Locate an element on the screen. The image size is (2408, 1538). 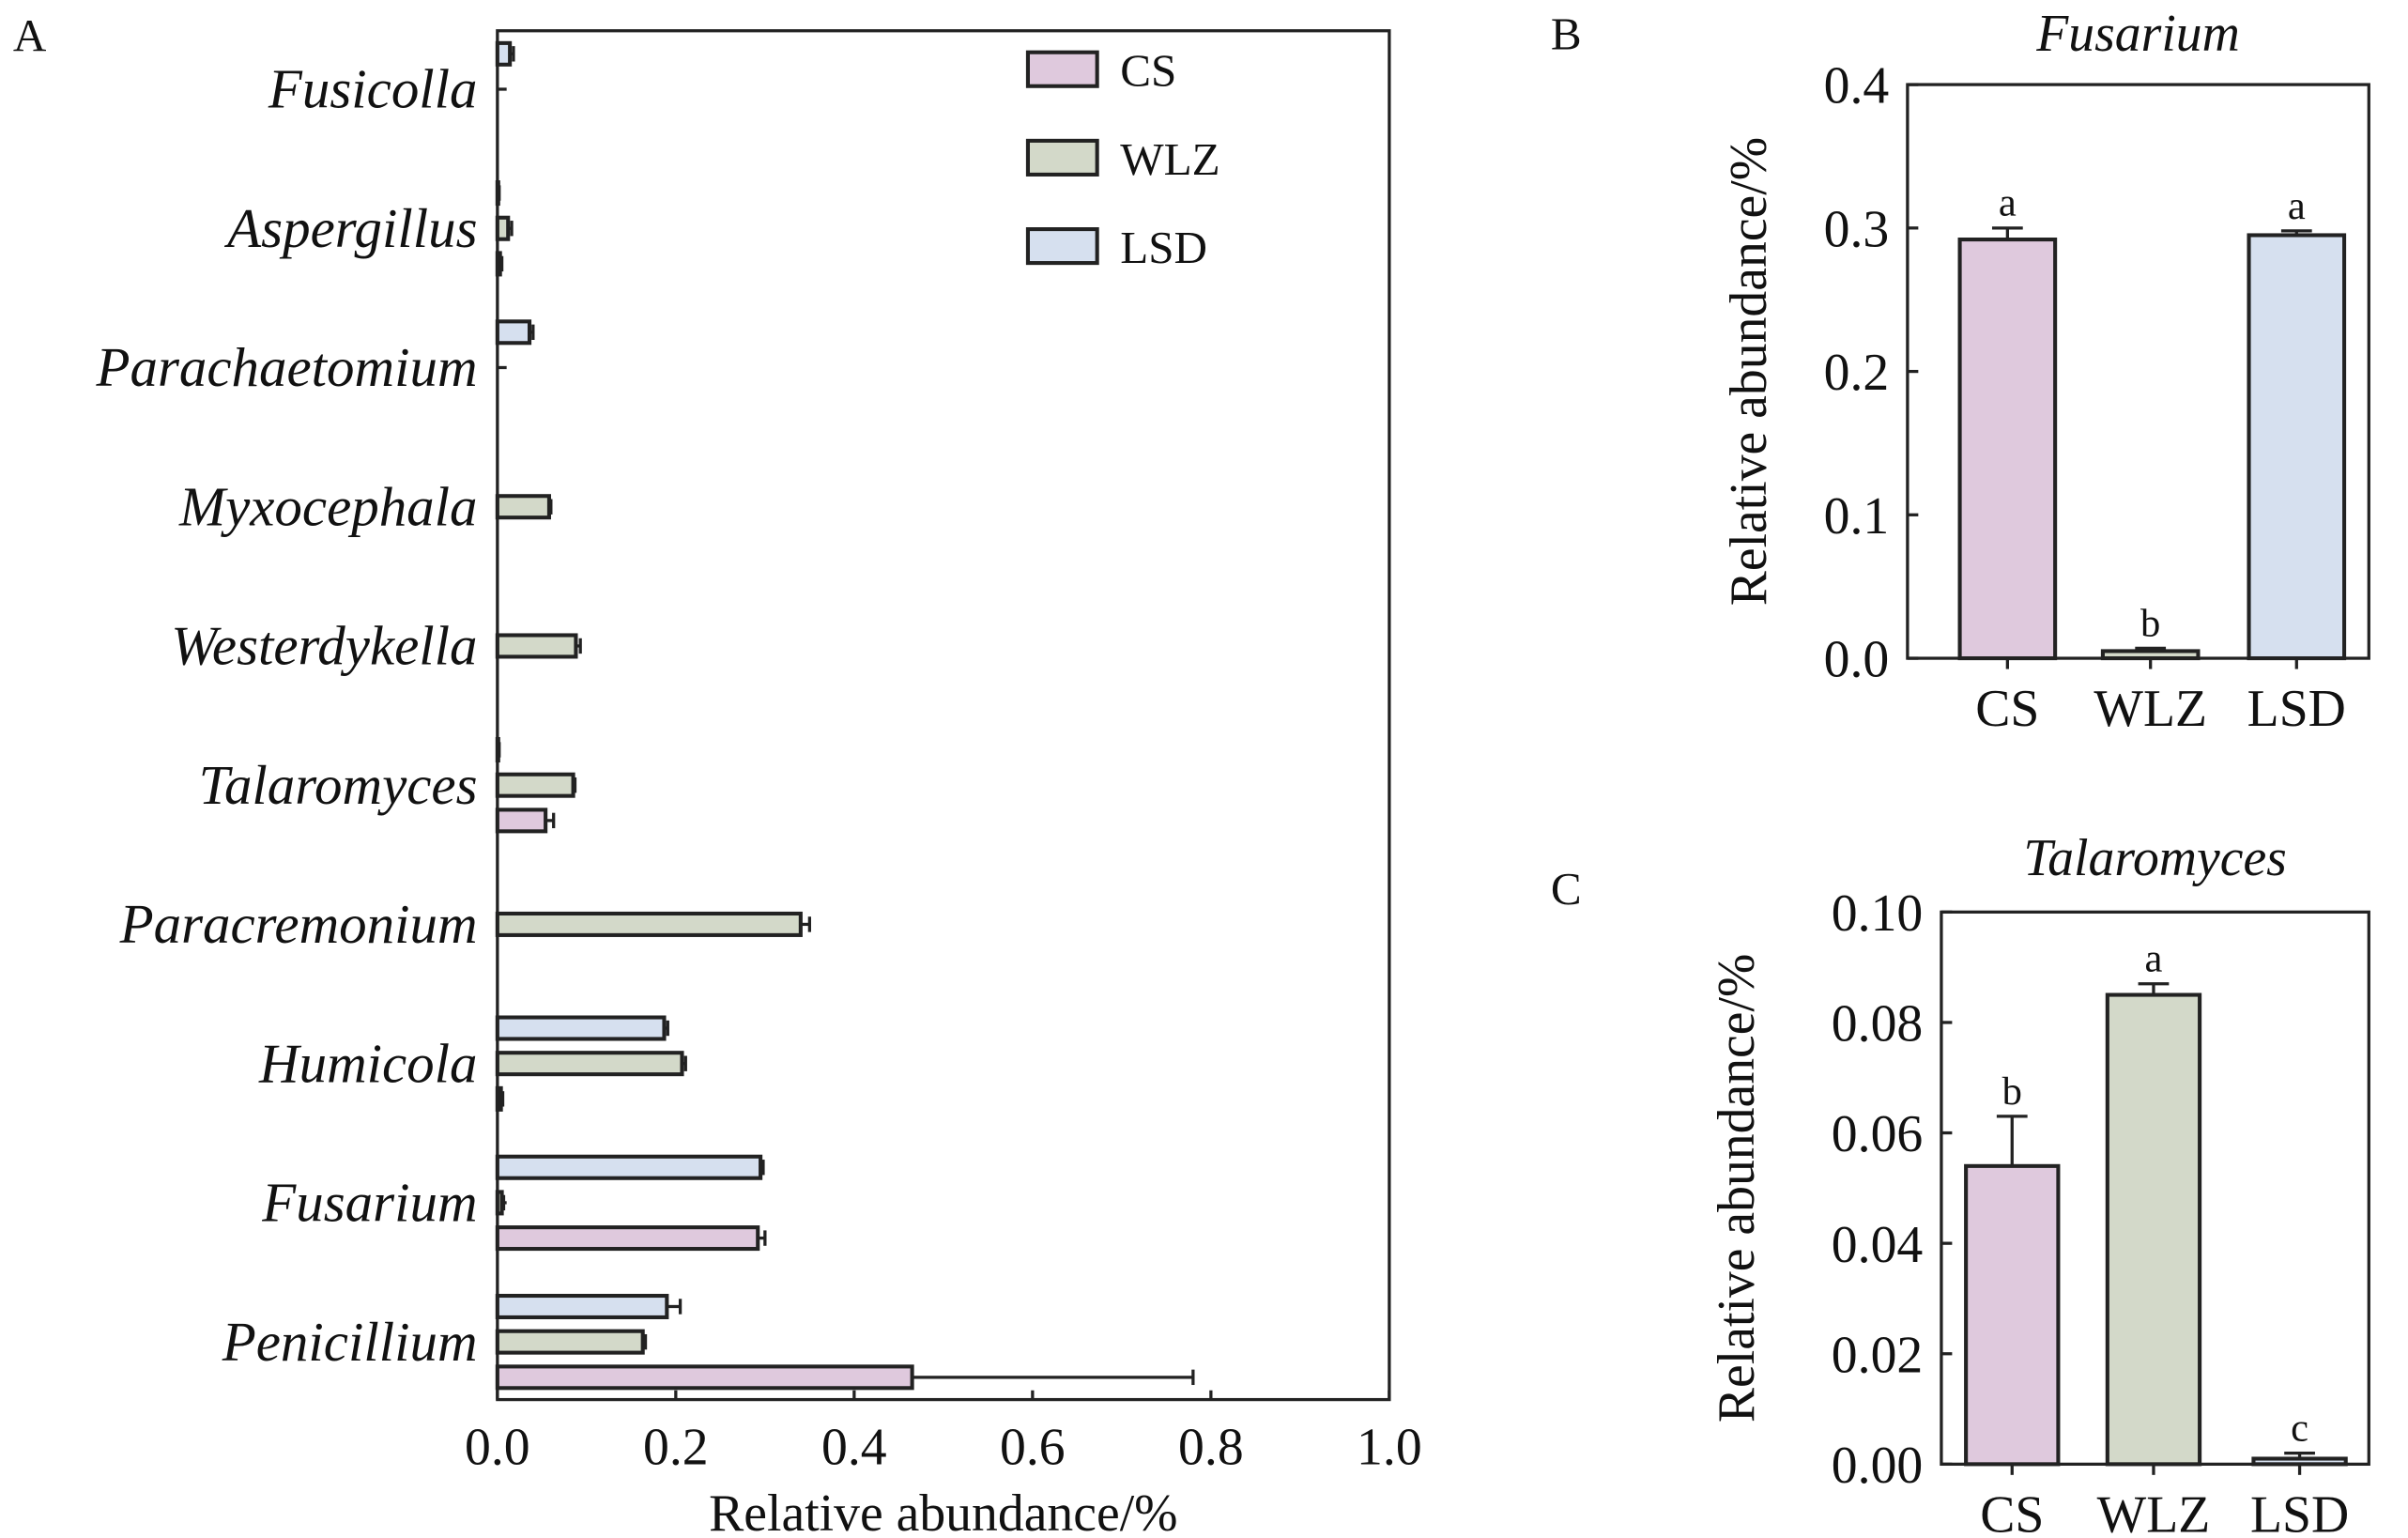
y-tick-label: 0.4 is located at coordinates (1857, 86).